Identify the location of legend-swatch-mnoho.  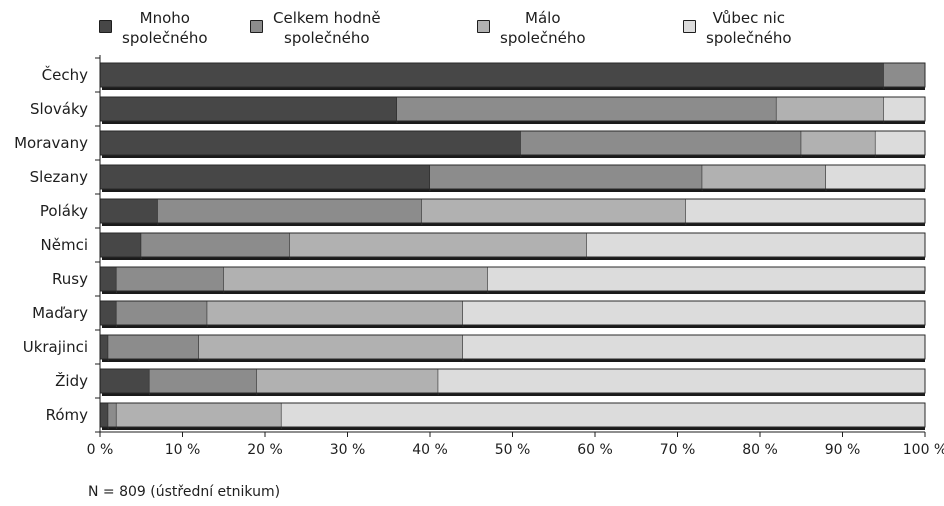
(105, 26).